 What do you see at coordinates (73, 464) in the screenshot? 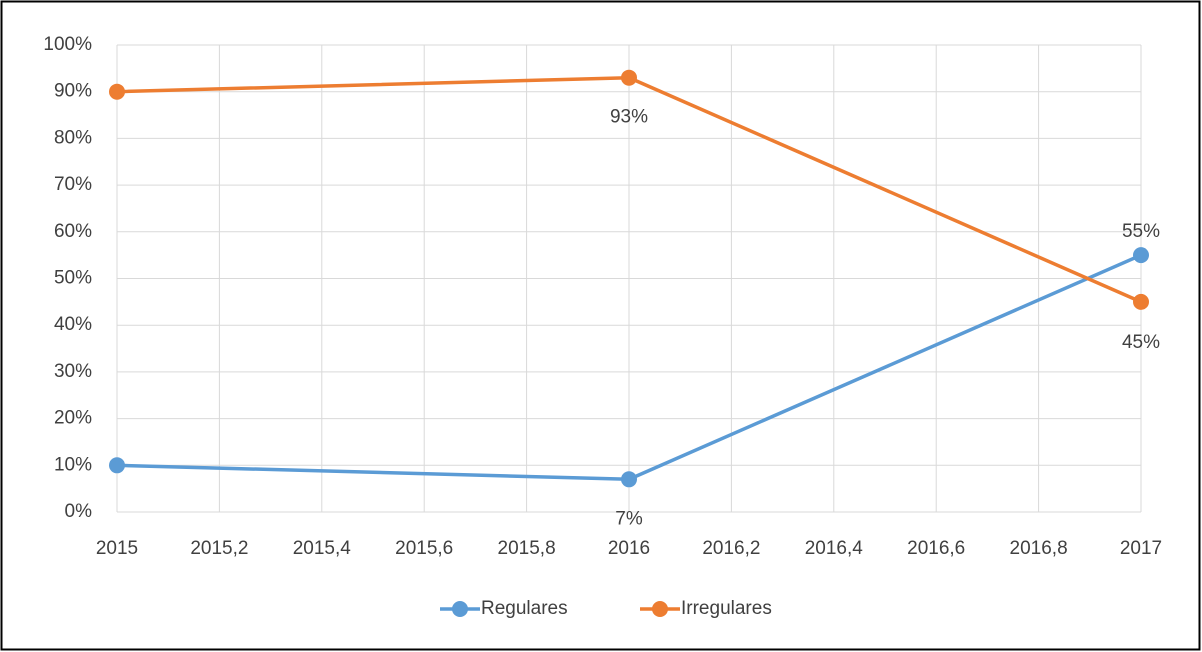
I see `y-tick-label: 10%` at bounding box center [73, 464].